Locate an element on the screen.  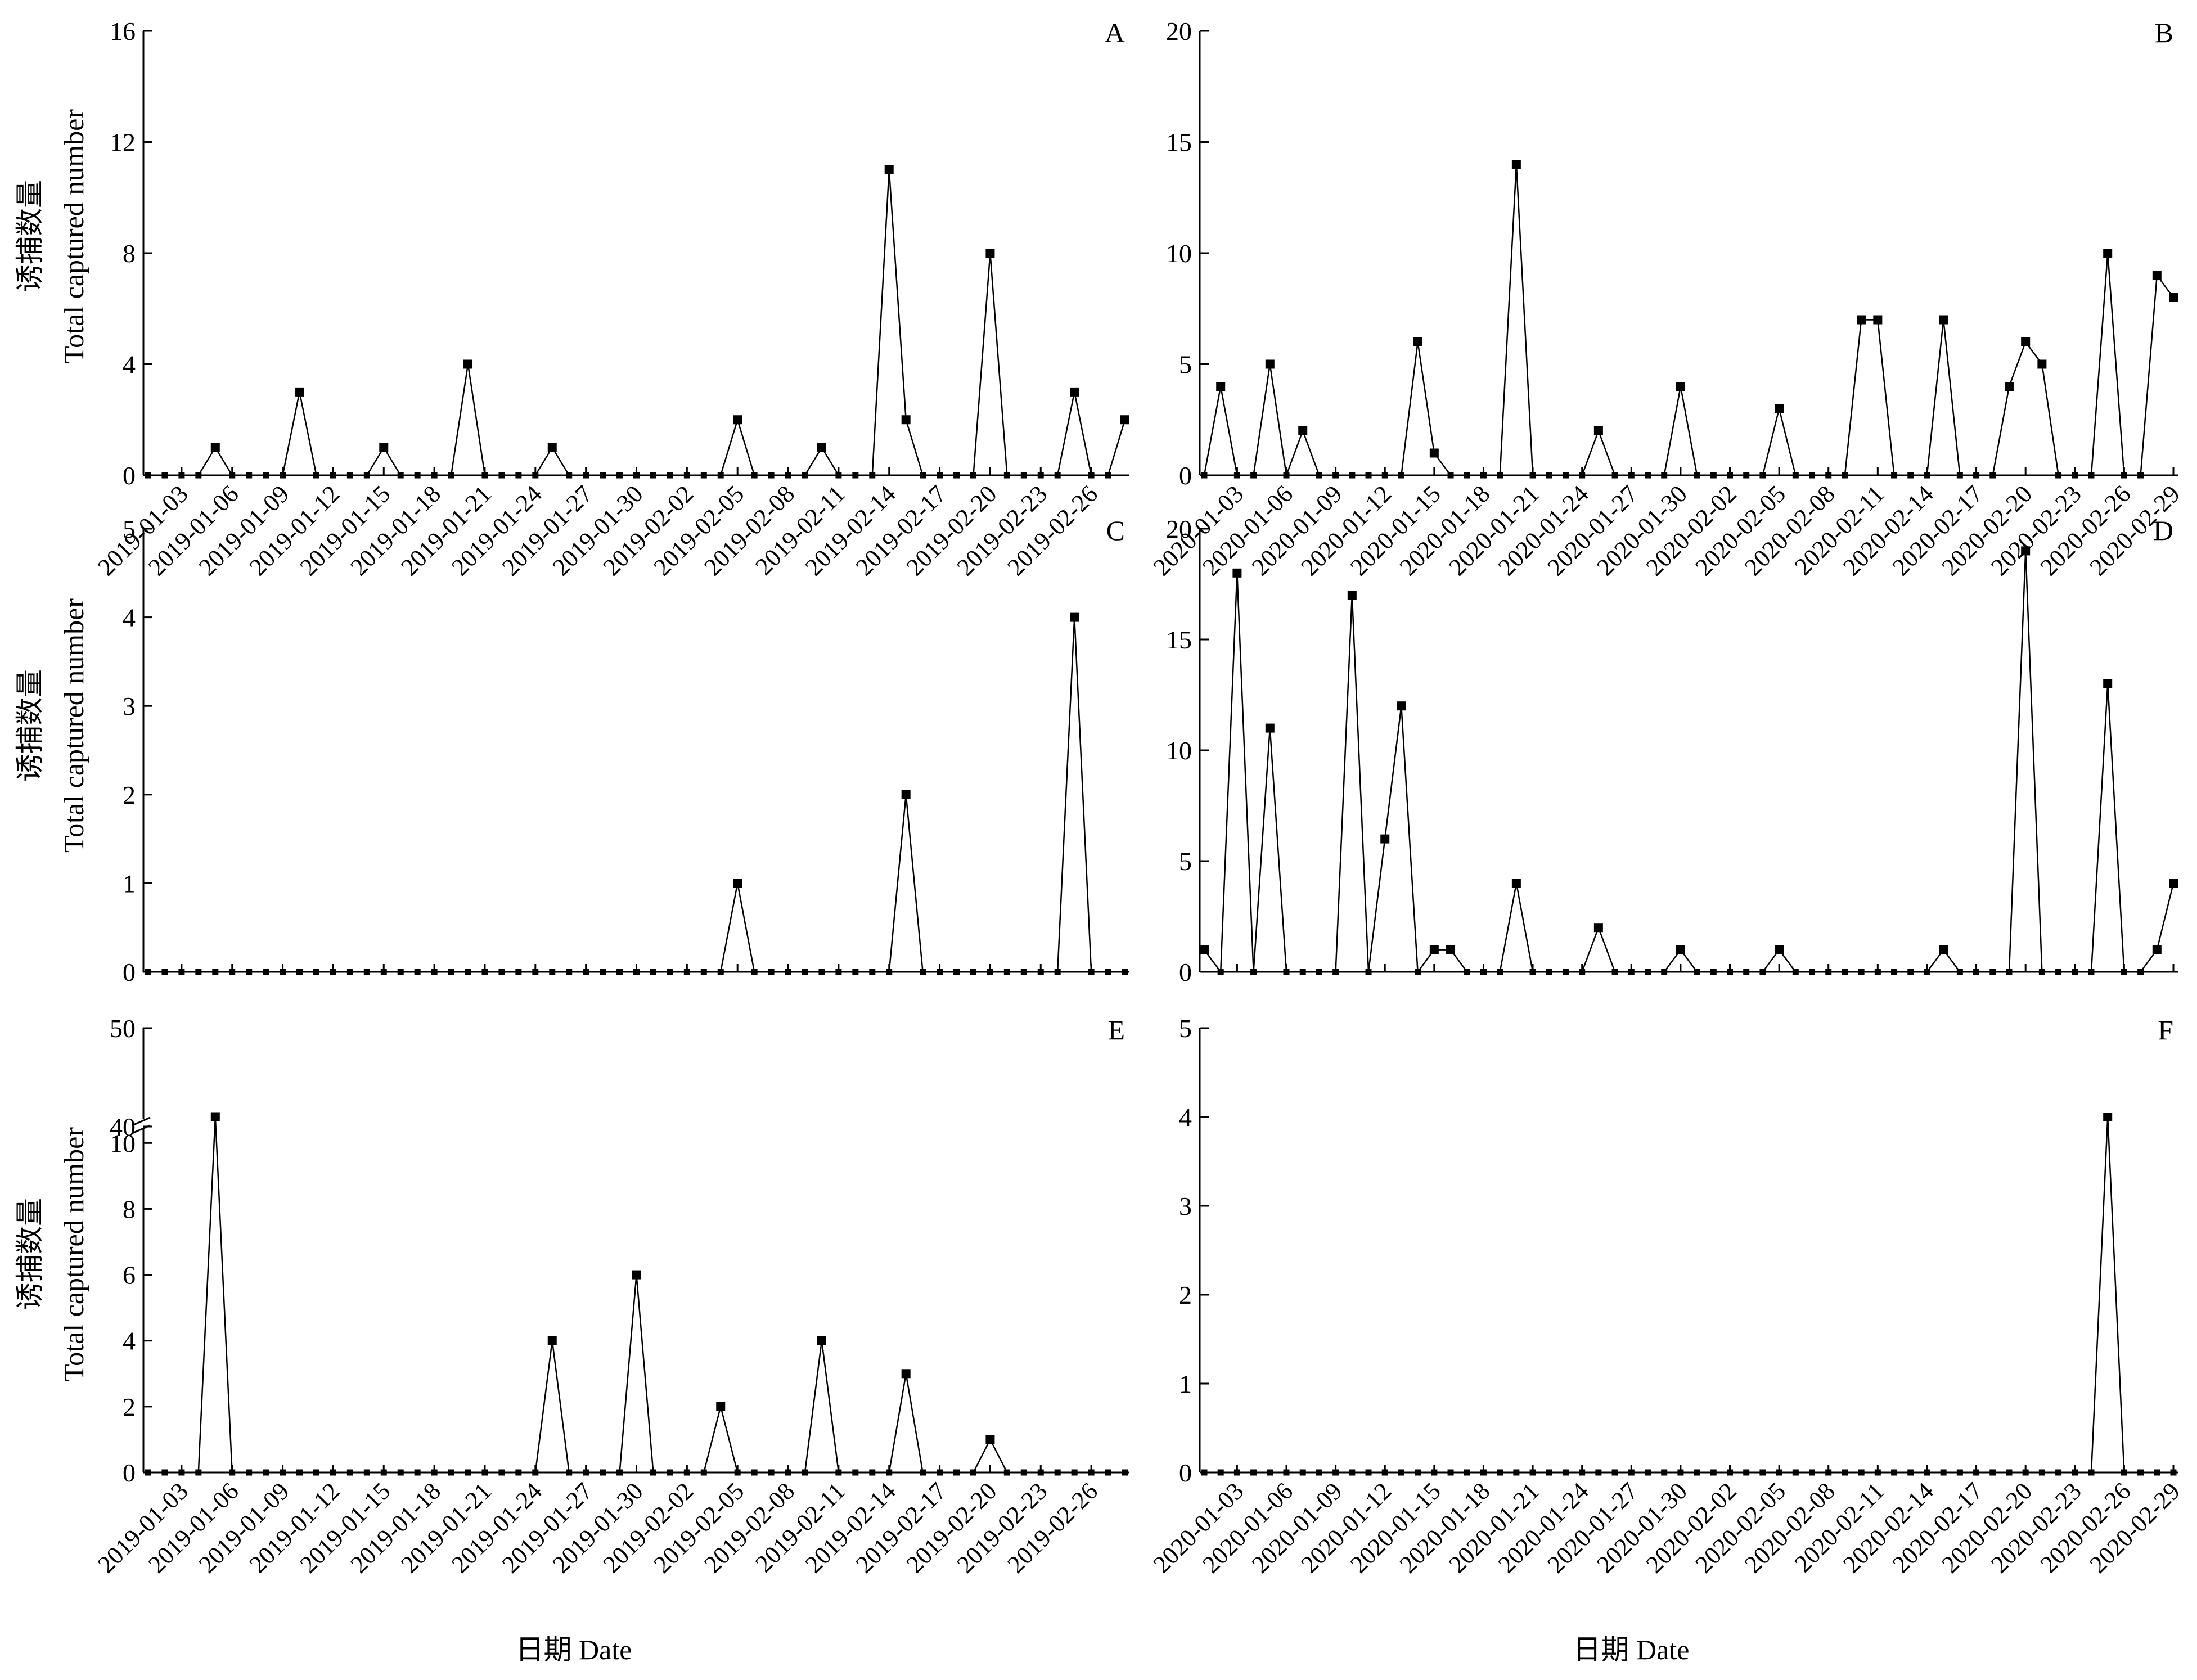
y-tick-label-a: 8 is located at coordinates (129, 253).